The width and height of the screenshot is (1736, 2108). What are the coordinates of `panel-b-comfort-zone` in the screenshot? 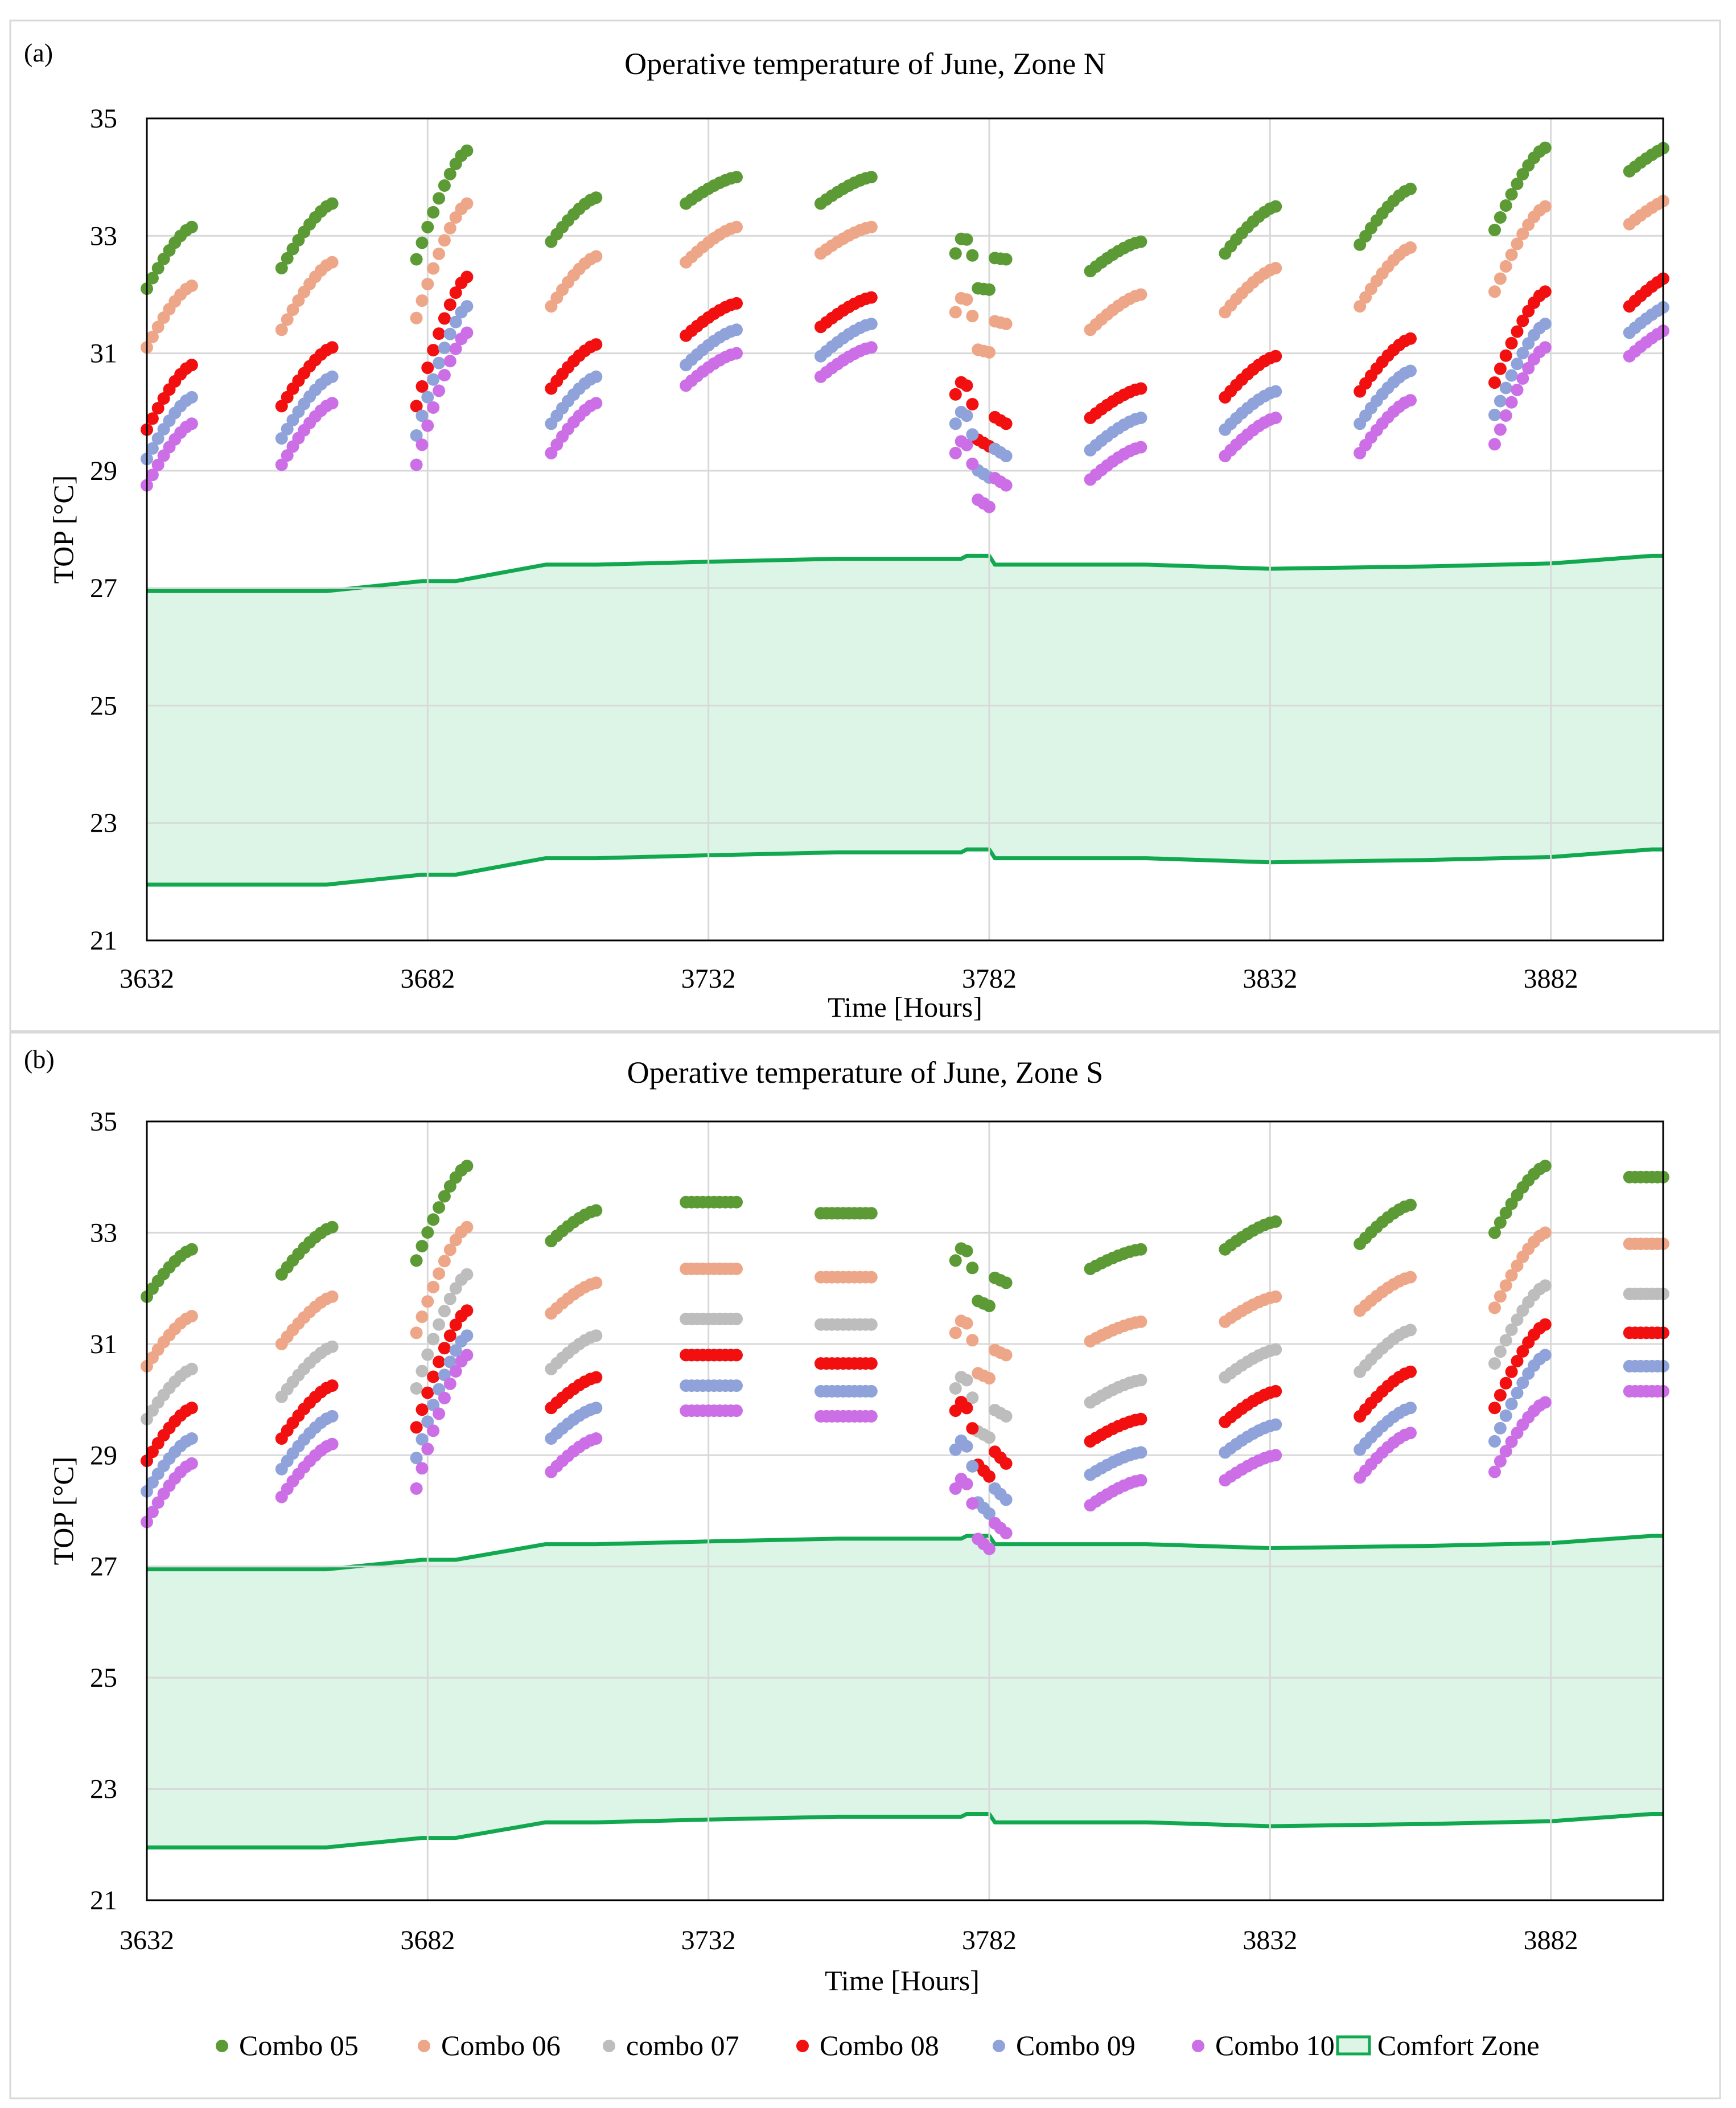 It's located at (905, 1692).